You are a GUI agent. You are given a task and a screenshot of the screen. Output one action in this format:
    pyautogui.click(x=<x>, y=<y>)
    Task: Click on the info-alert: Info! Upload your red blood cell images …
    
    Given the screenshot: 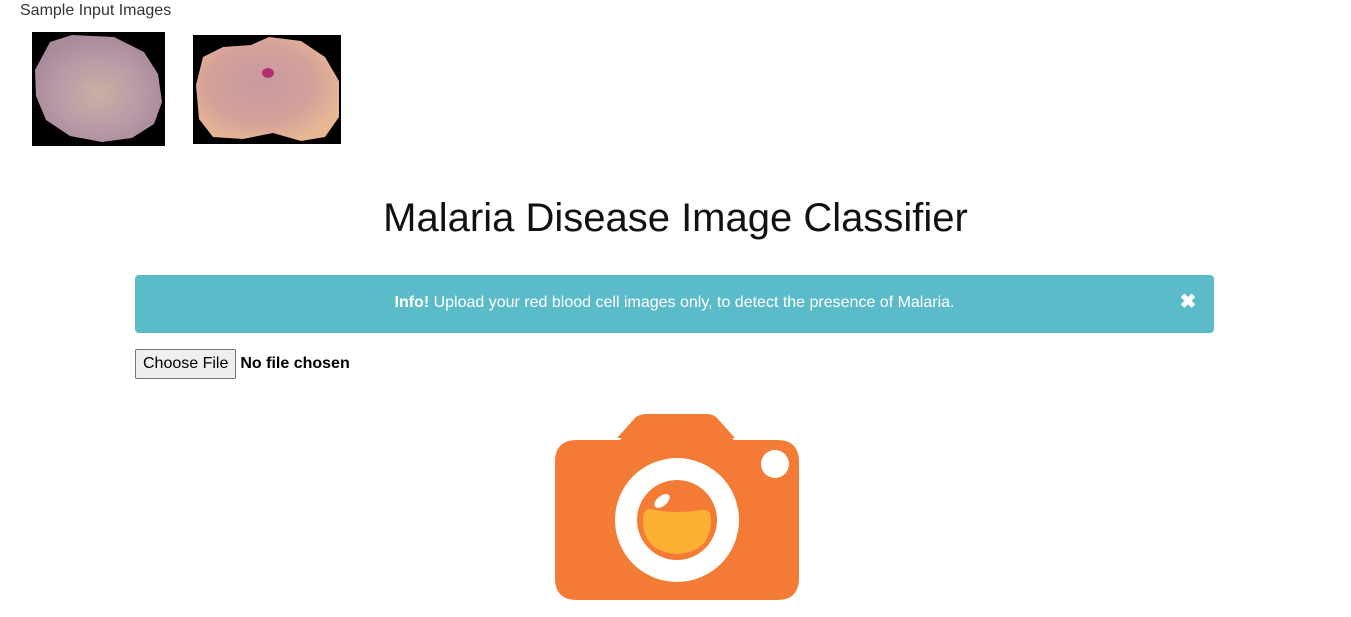 What is the action you would take?
    pyautogui.click(x=674, y=304)
    